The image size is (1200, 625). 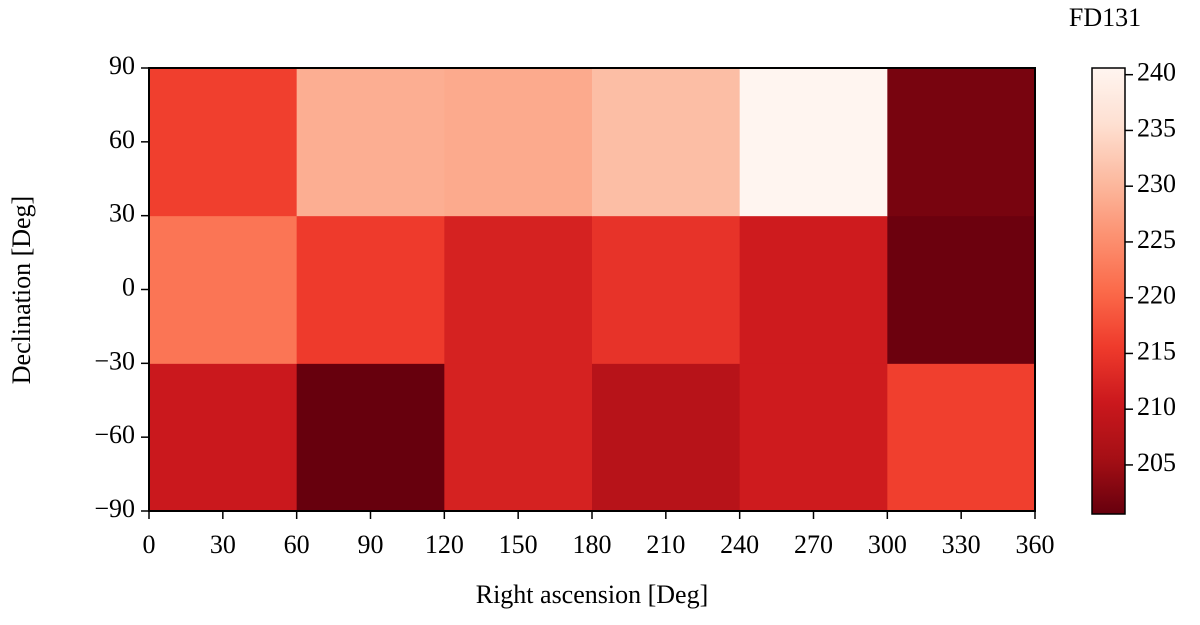 What do you see at coordinates (371, 544) in the screenshot?
I see `x-tick-label: 90` at bounding box center [371, 544].